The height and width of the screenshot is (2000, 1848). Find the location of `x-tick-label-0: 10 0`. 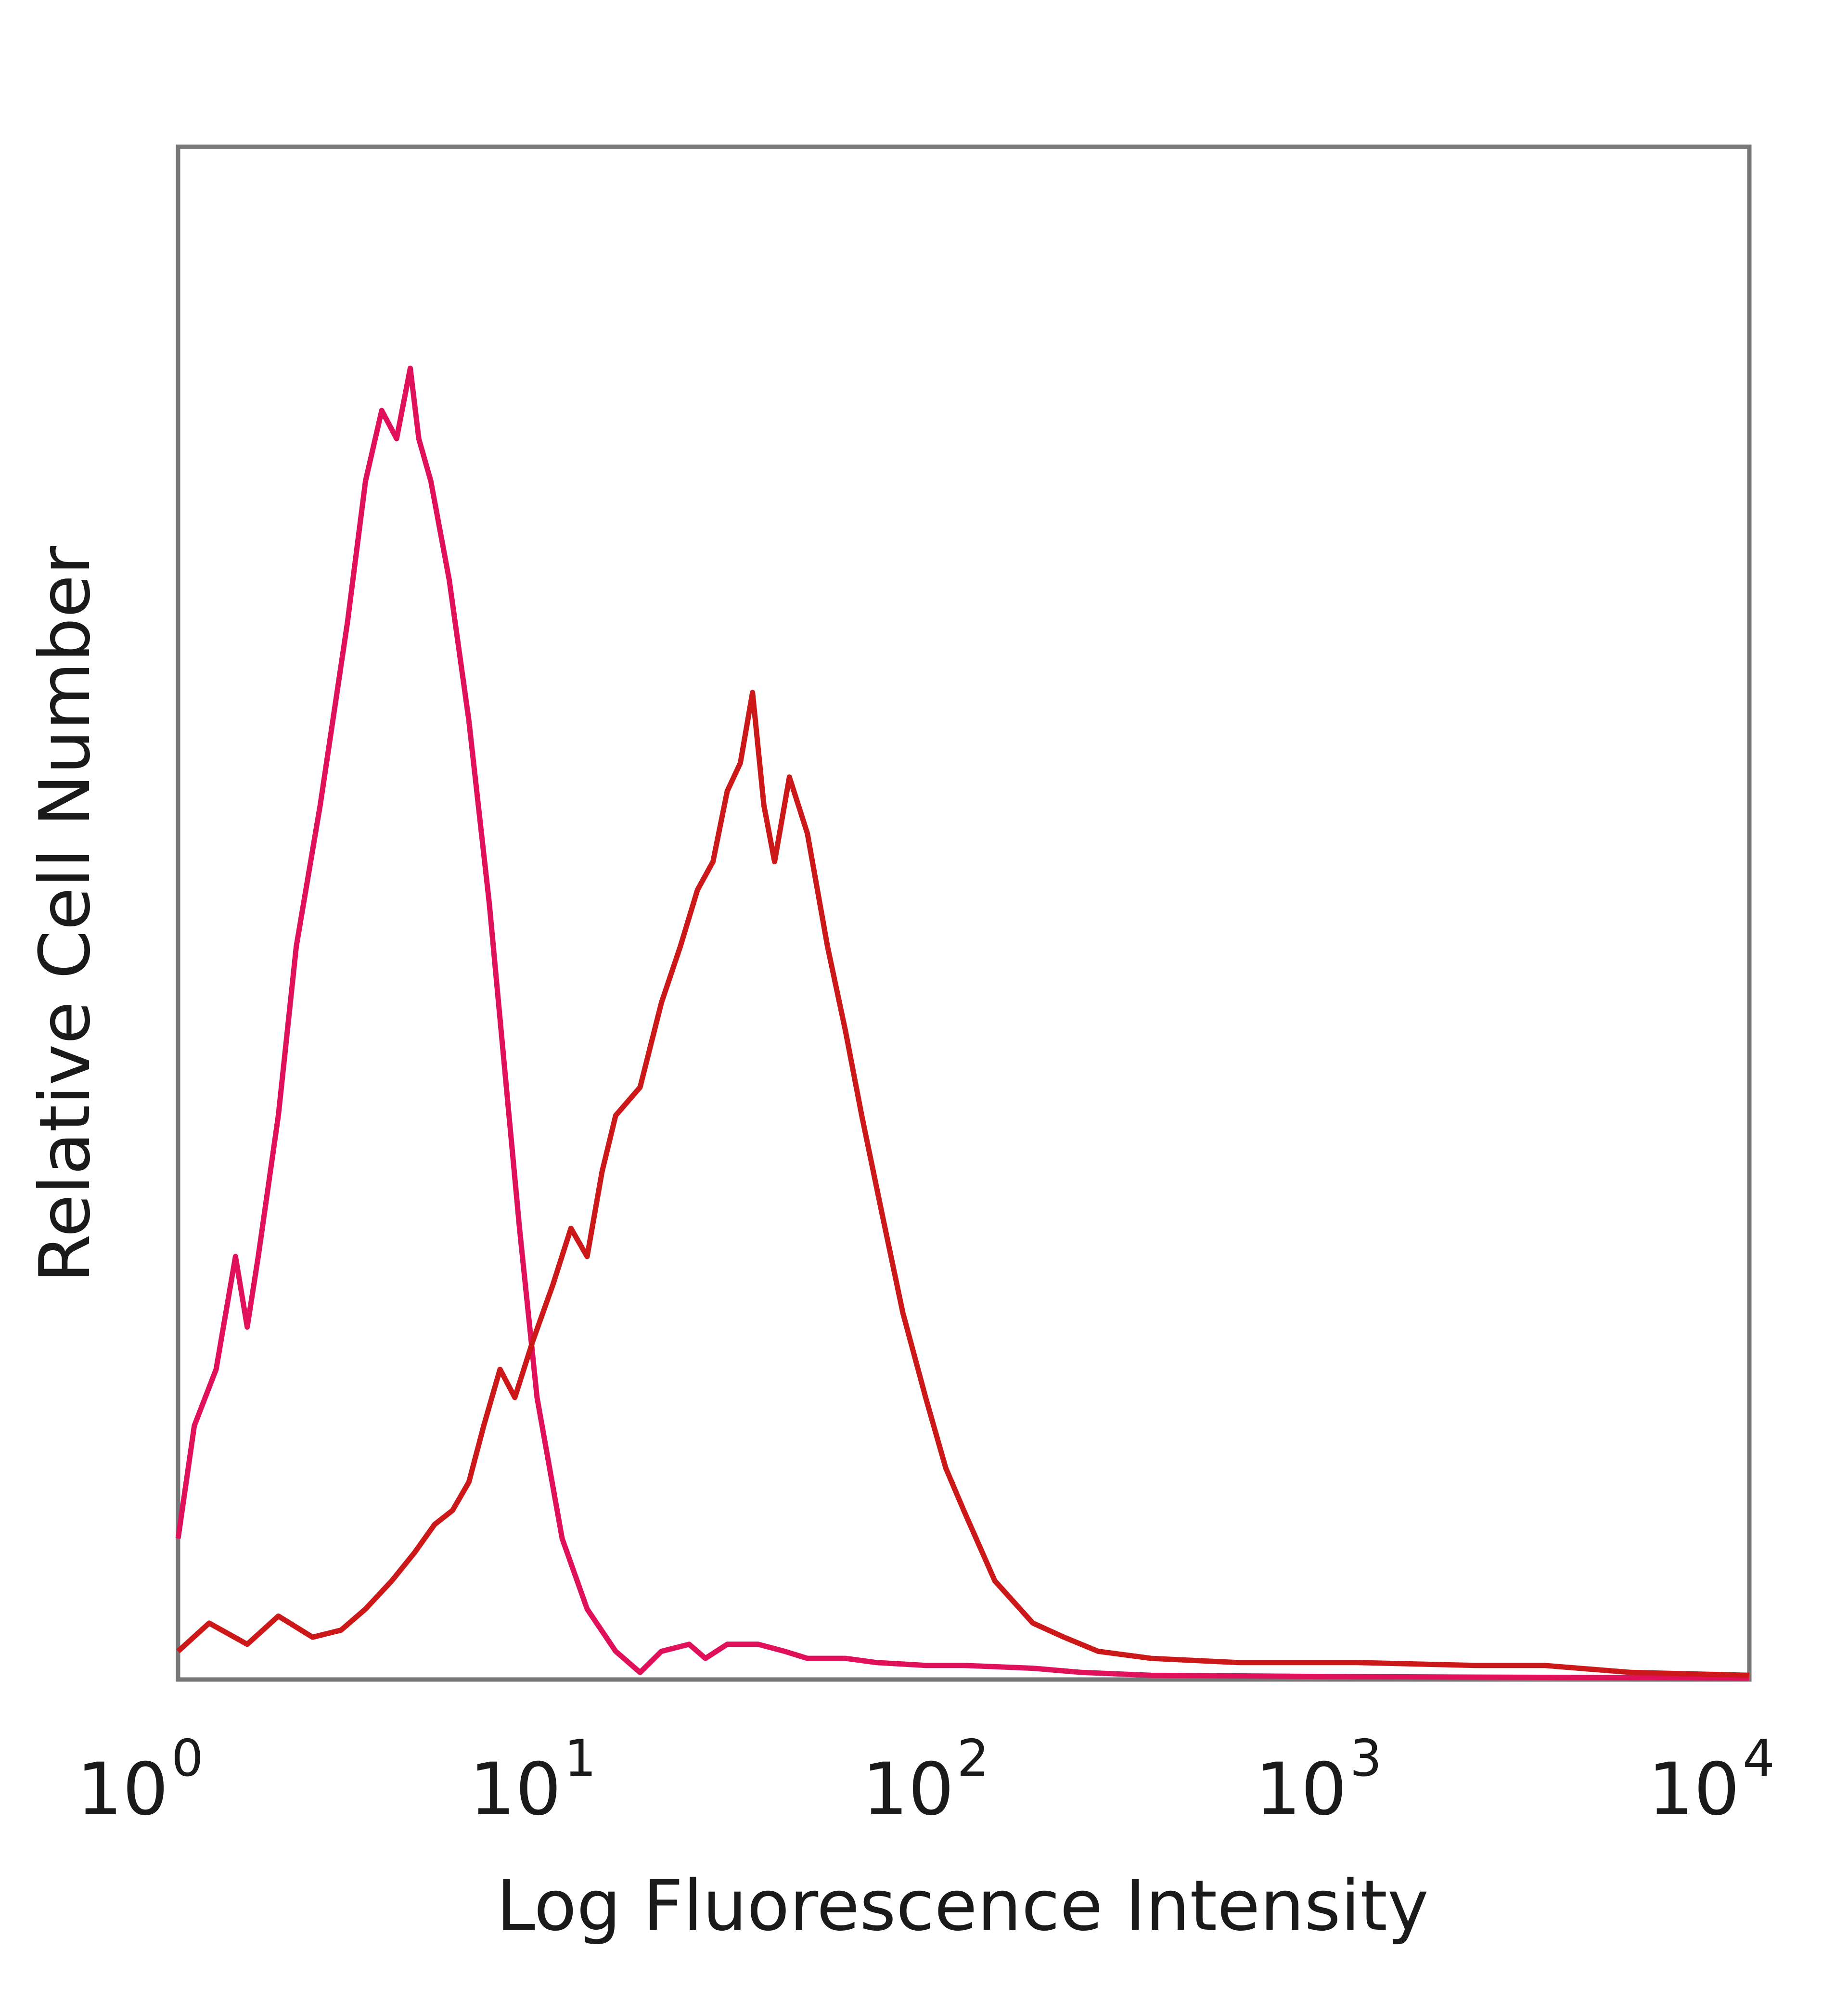

x-tick-label-0: 10 0 is located at coordinates (140, 1780).